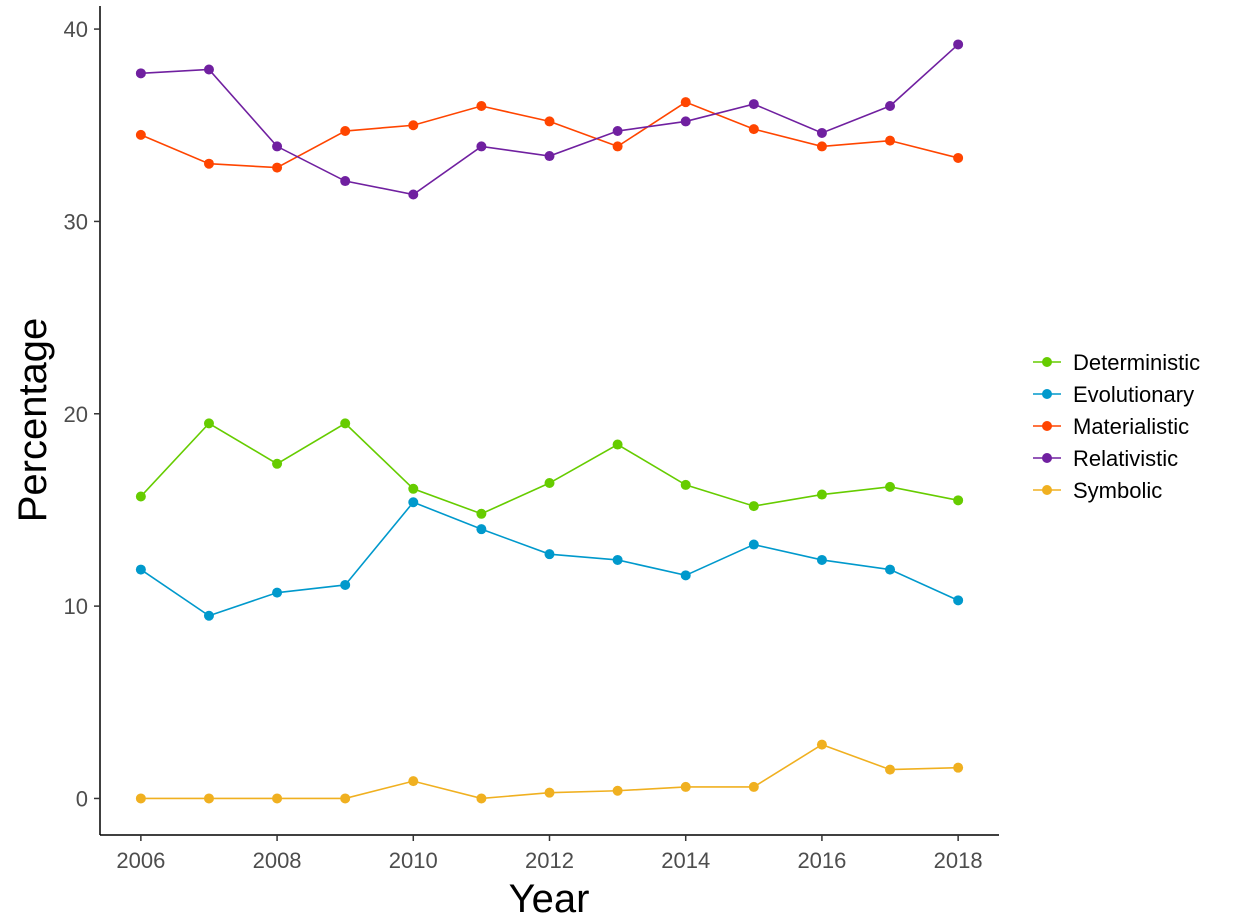 This screenshot has height=917, width=1236. What do you see at coordinates (140, 860) in the screenshot?
I see `x-tick-label: 2006` at bounding box center [140, 860].